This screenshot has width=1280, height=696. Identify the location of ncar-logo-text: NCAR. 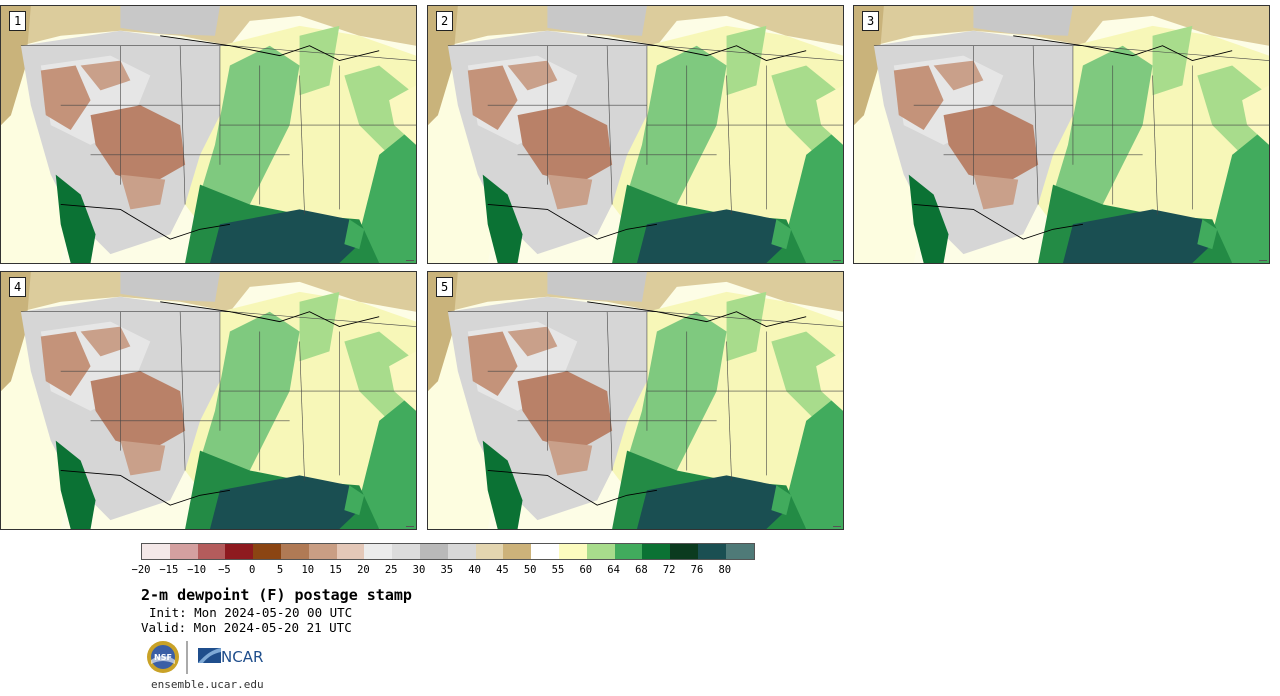
(242, 657).